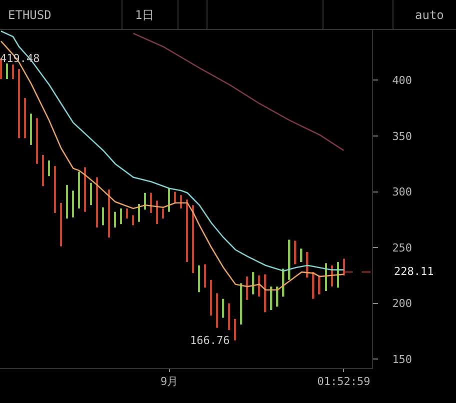  What do you see at coordinates (210, 340) in the screenshot?
I see `annotation: 166.76` at bounding box center [210, 340].